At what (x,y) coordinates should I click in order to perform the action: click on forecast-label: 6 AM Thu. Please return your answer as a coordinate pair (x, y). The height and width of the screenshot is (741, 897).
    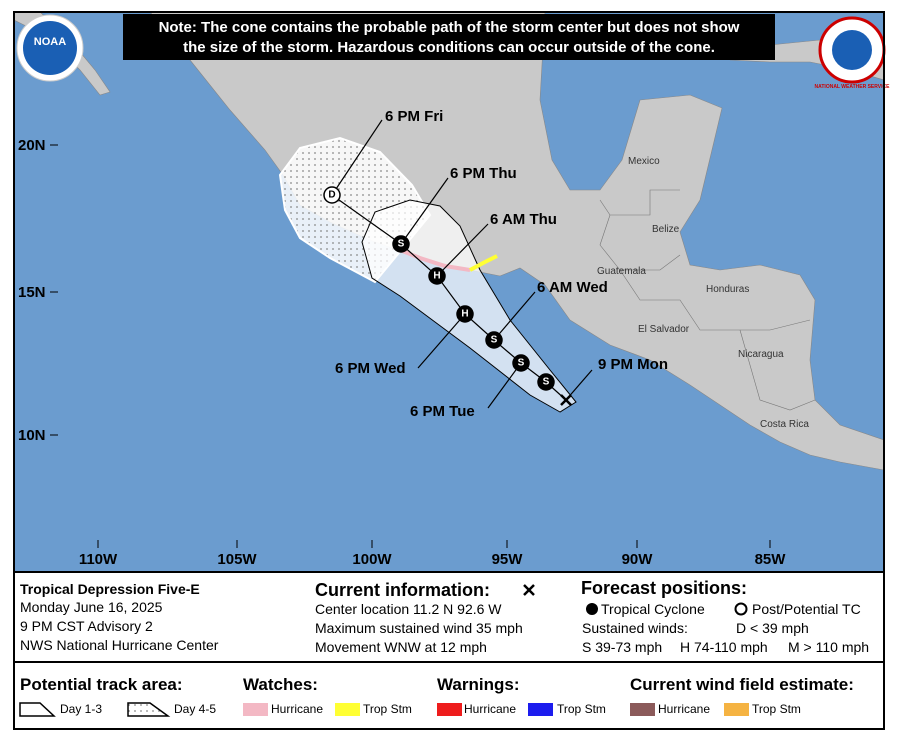
    Looking at the image, I should click on (523, 219).